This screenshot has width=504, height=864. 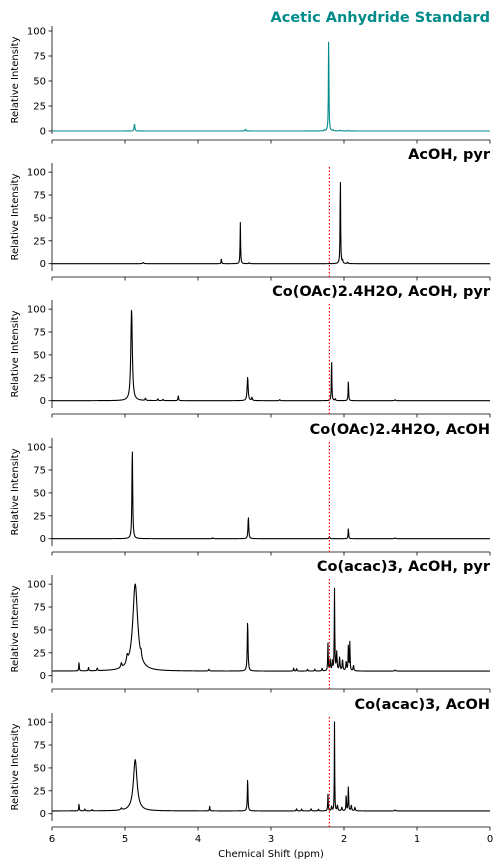 What do you see at coordinates (344, 839) in the screenshot?
I see `x-tick-label: 2` at bounding box center [344, 839].